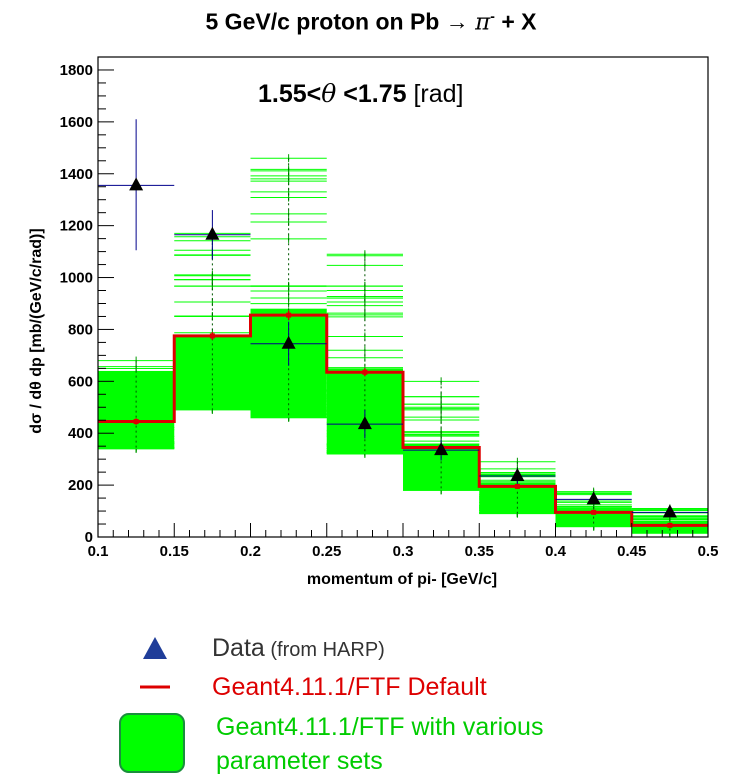 The image size is (742, 784). Describe the element at coordinates (289, 94) in the screenshot. I see `annotation-pre: 1.55<` at that location.